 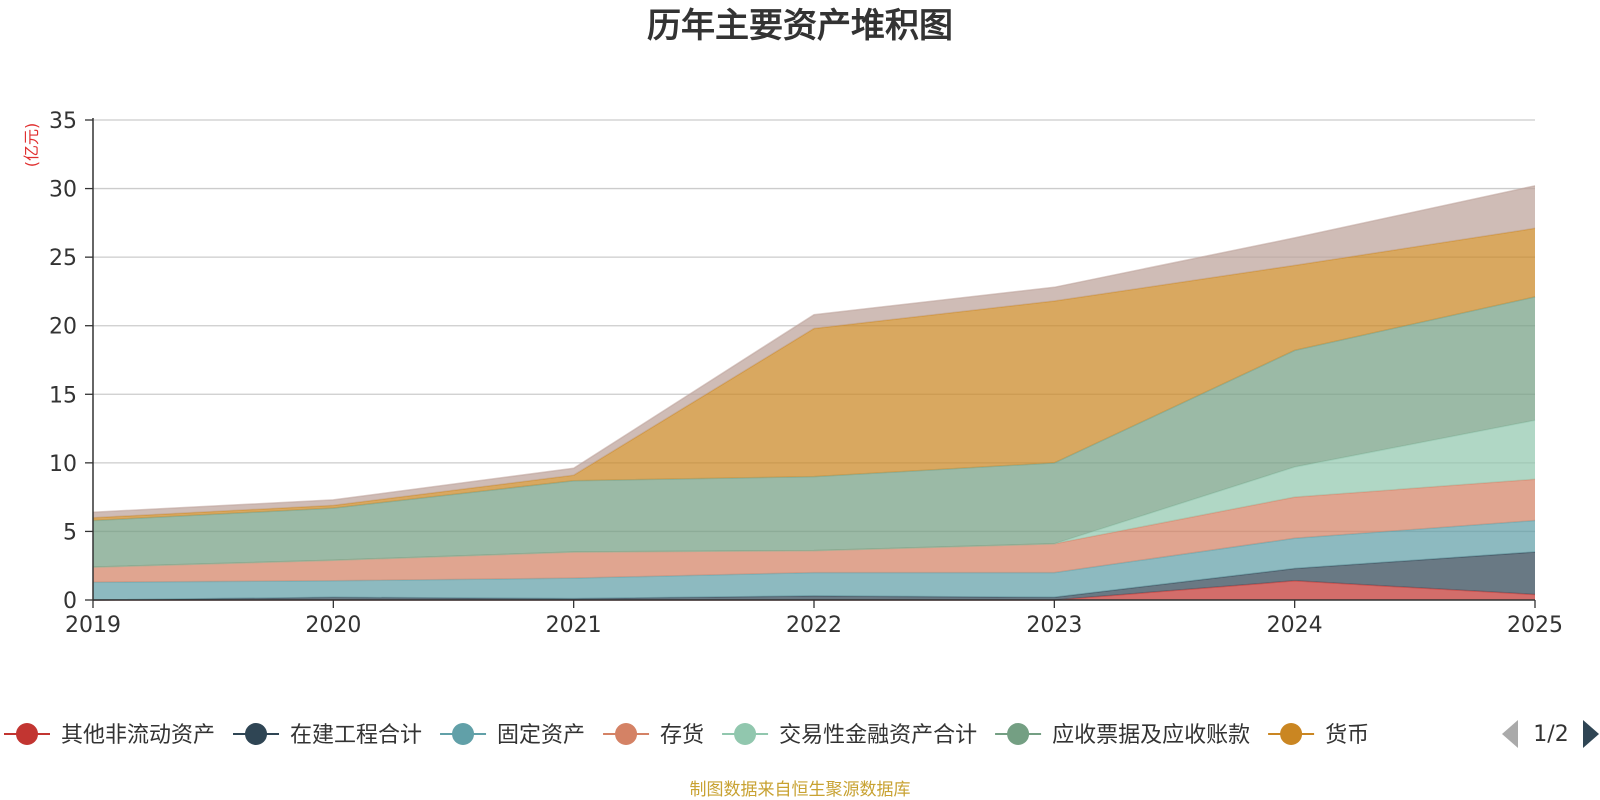 I want to click on legend-item-5: 应收票据及应收账款, so click(x=1122, y=735).